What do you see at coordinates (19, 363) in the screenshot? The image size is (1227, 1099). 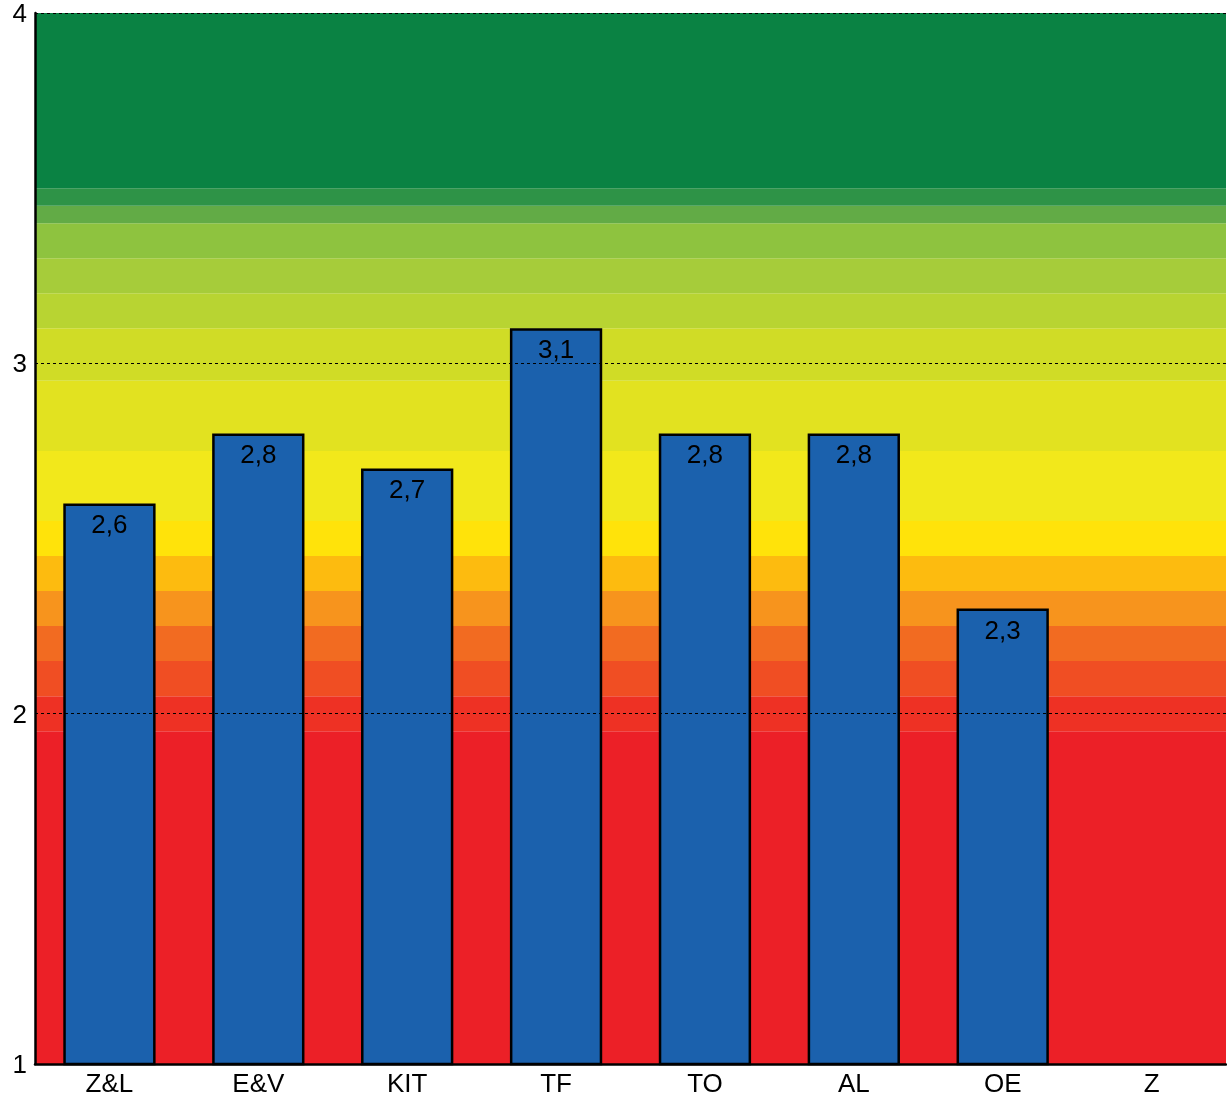 I see `y-tick-label: 3` at bounding box center [19, 363].